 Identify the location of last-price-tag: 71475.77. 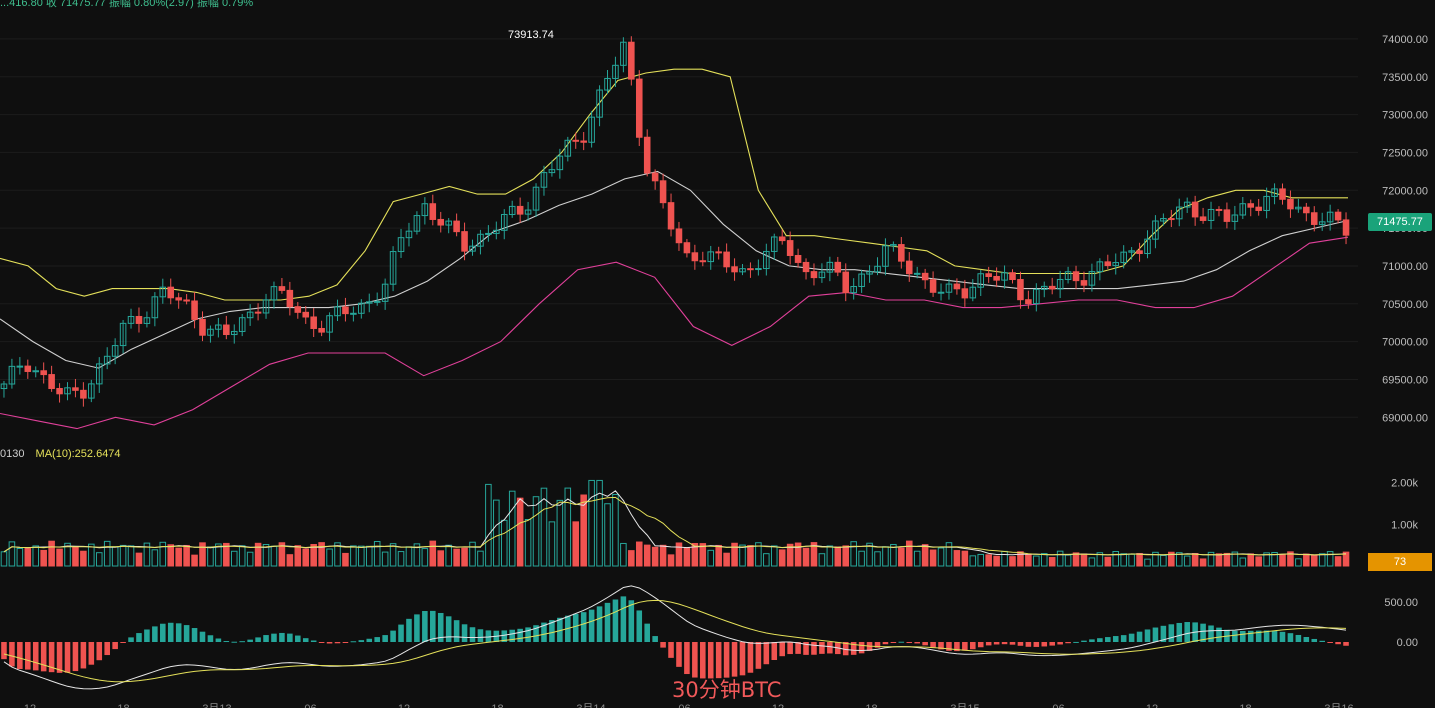
(1400, 222).